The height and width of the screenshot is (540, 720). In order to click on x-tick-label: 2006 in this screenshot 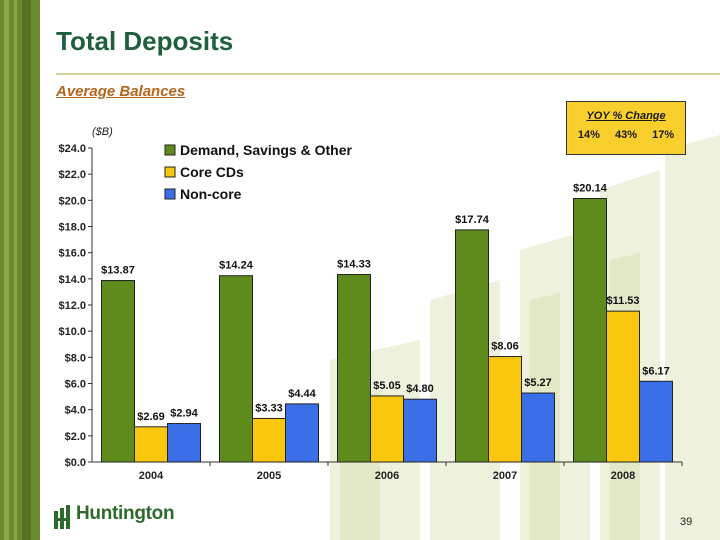, I will do `click(387, 476)`.